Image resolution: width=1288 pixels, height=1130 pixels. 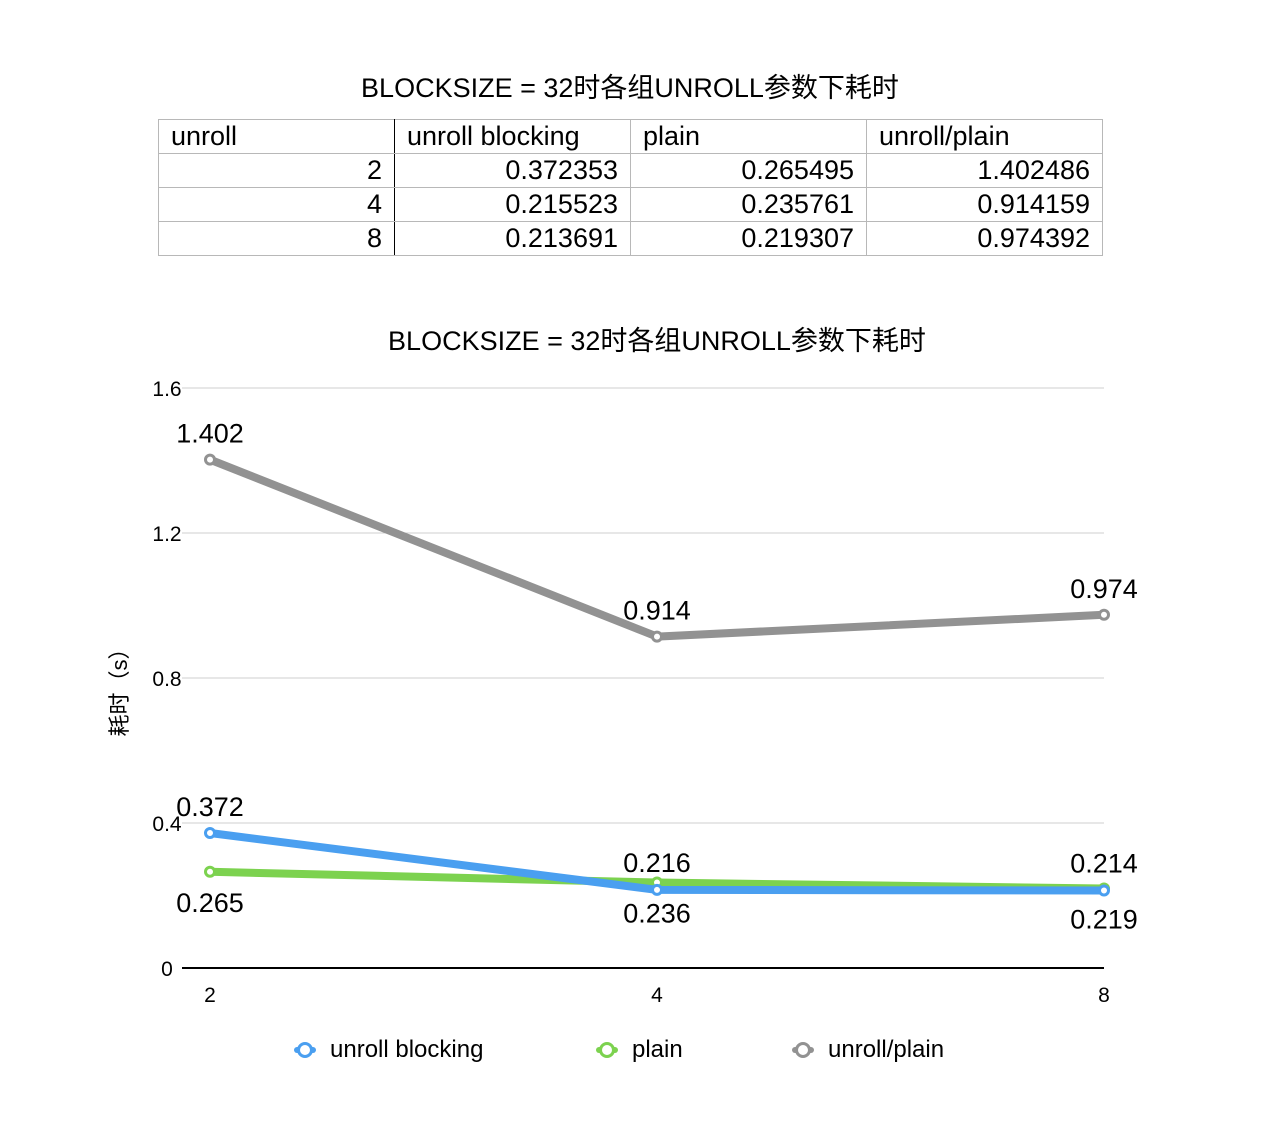 What do you see at coordinates (657, 914) in the screenshot?
I see `data-label: 0.236` at bounding box center [657, 914].